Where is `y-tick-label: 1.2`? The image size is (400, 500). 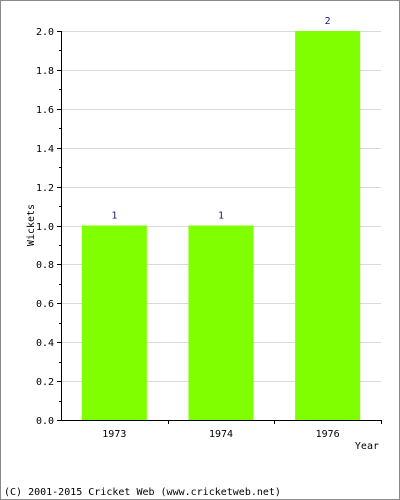
y-tick-label: 1.2 is located at coordinates (45, 188).